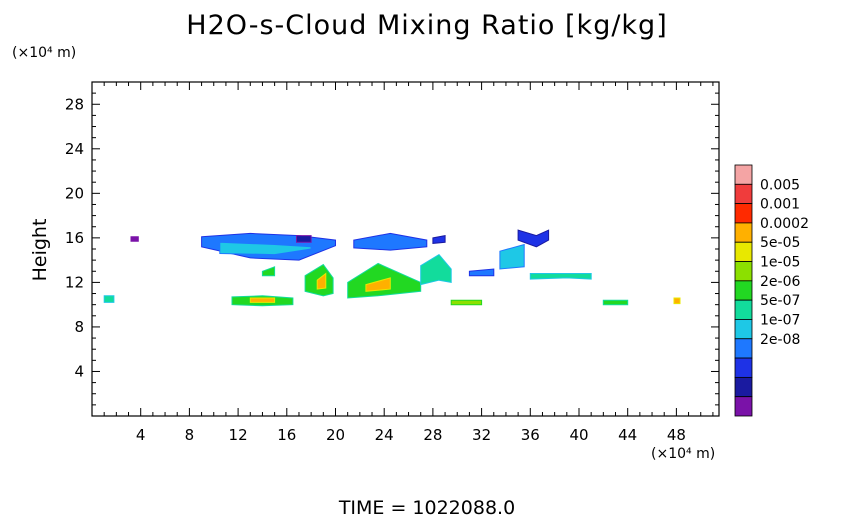  I want to click on colorbar-label: 1e-07, so click(780, 320).